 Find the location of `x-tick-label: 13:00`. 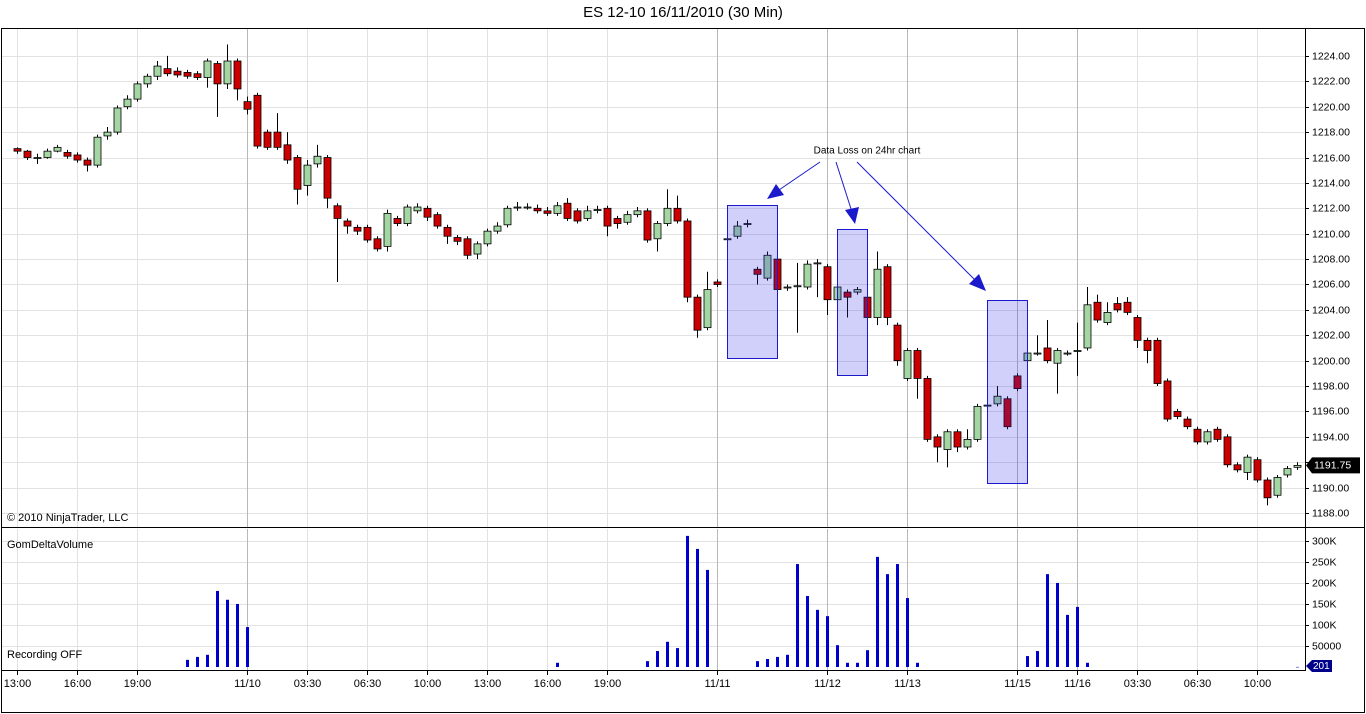

x-tick-label: 13:00 is located at coordinates (18, 684).